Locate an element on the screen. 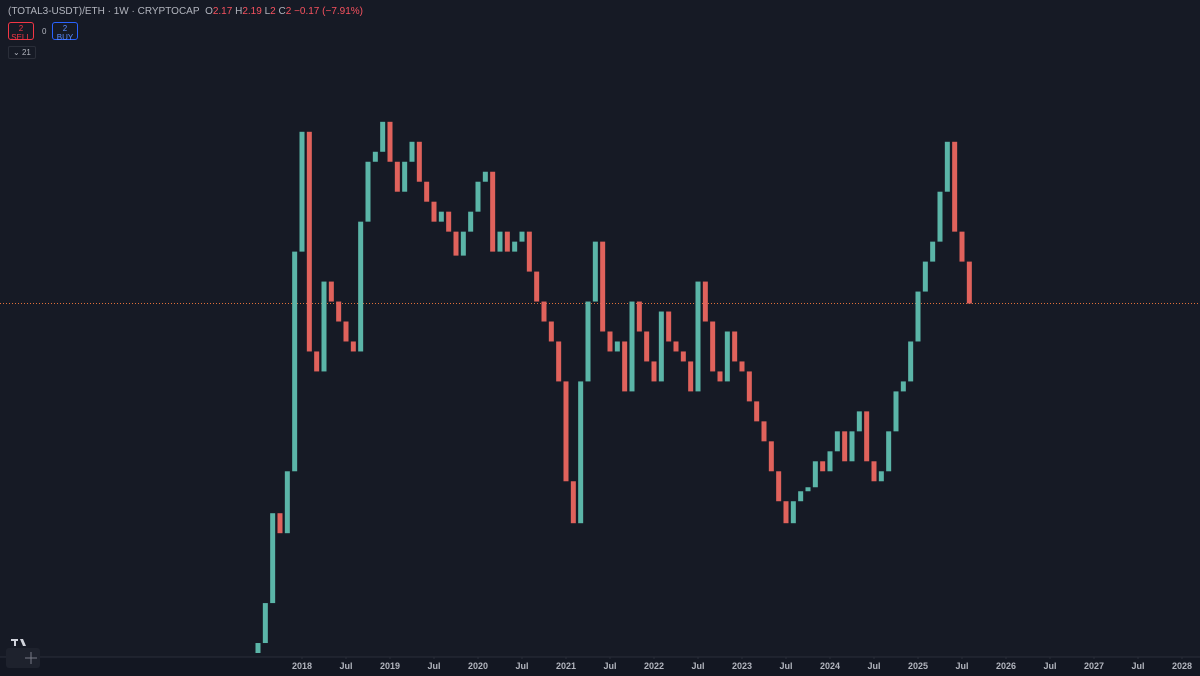 This screenshot has height=676, width=1200. indicators-count: 21 is located at coordinates (26, 52).